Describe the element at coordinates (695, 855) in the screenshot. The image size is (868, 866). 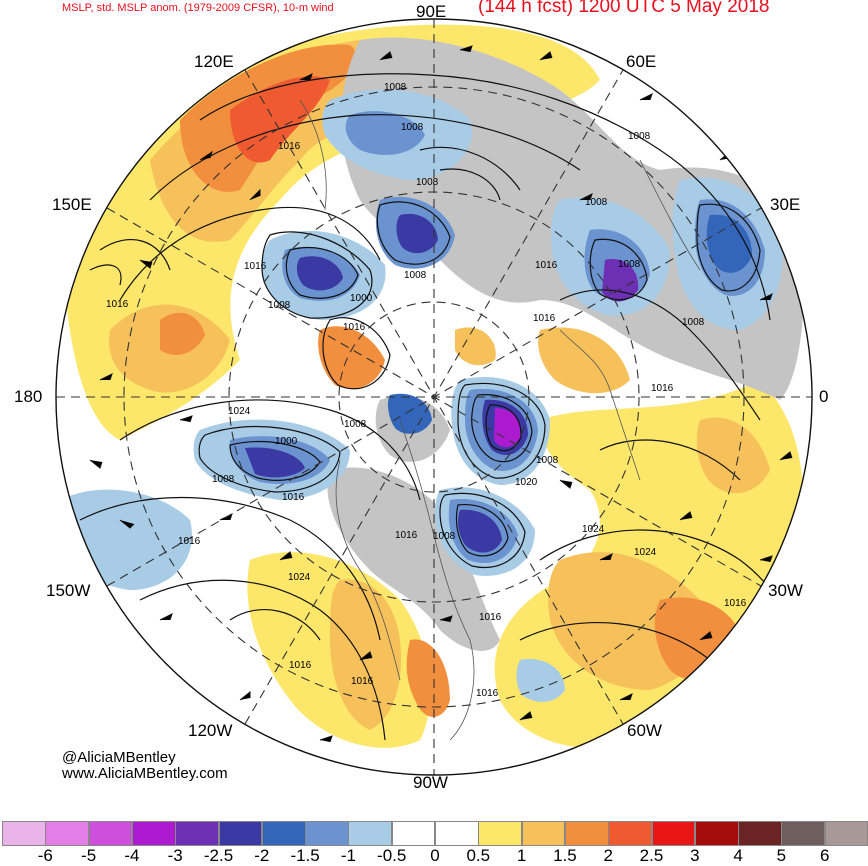
I see `colorbar-label: 3` at that location.